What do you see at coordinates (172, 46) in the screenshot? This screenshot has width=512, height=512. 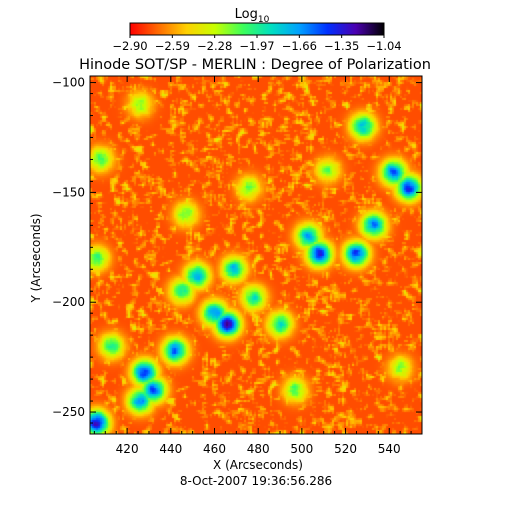 I see `colorbar-tick-label: −2.59` at bounding box center [172, 46].